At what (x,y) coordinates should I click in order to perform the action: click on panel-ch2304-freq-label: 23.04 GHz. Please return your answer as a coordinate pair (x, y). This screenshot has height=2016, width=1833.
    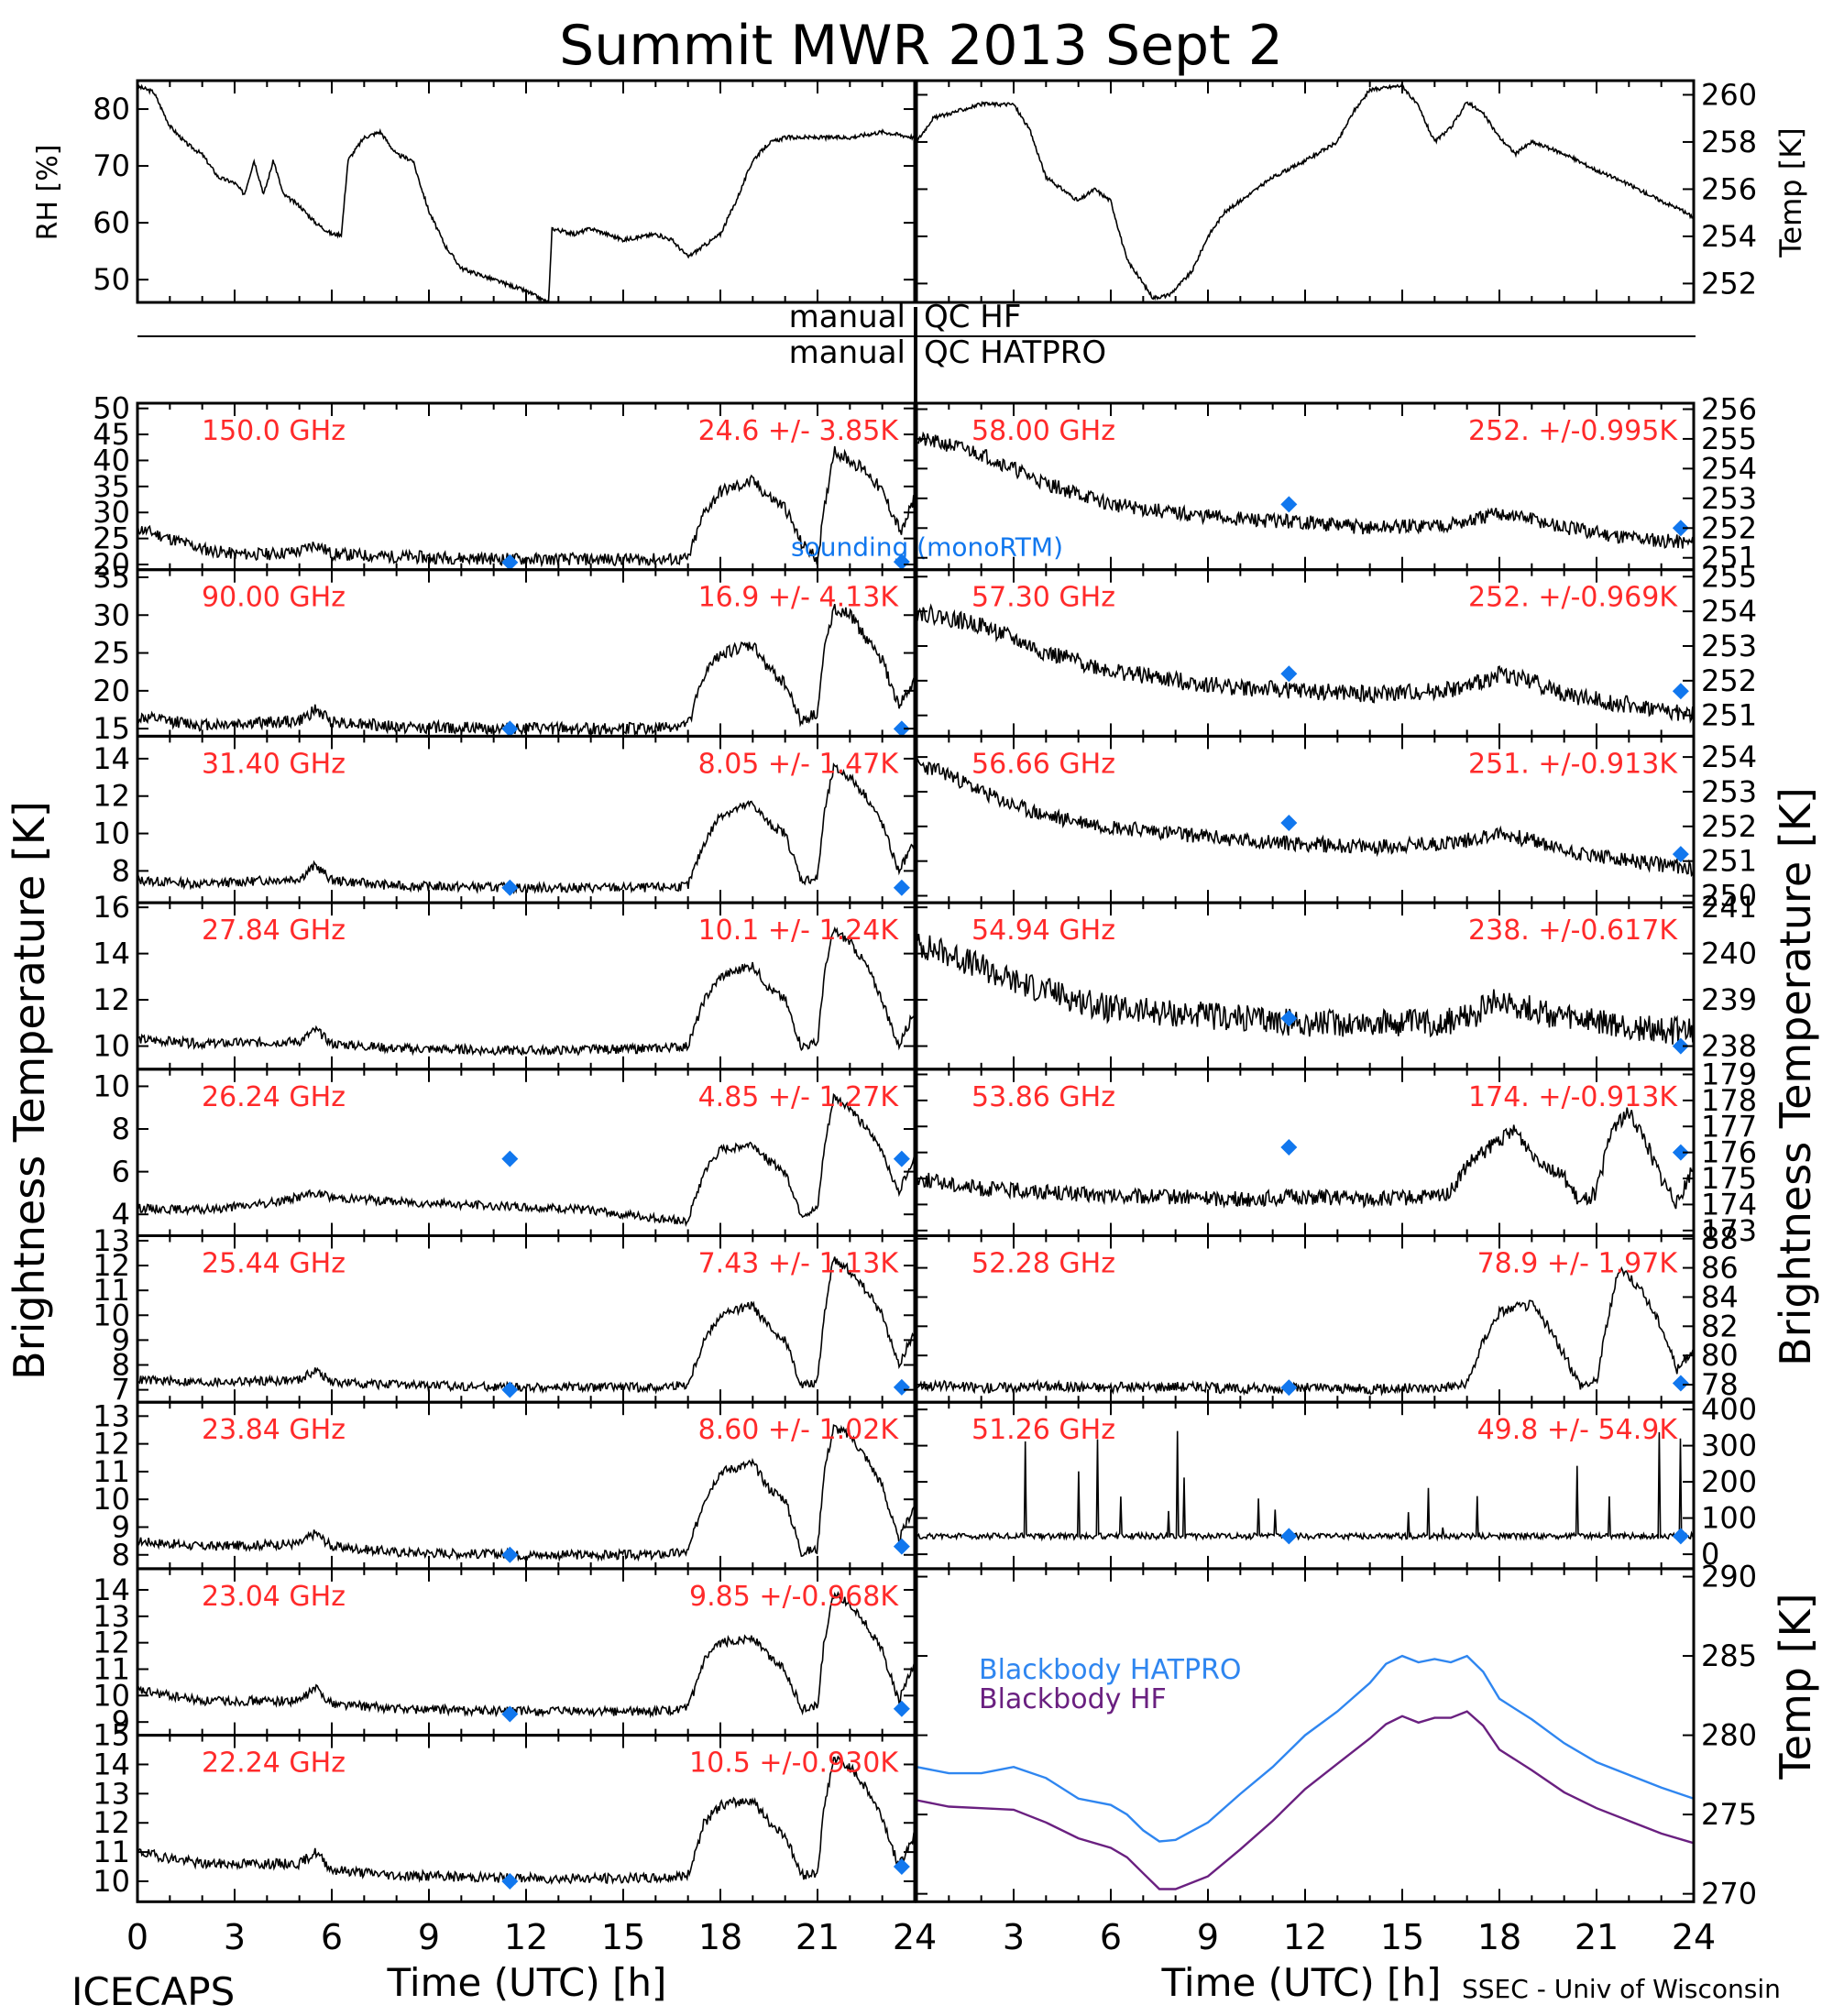
    Looking at the image, I should click on (274, 1597).